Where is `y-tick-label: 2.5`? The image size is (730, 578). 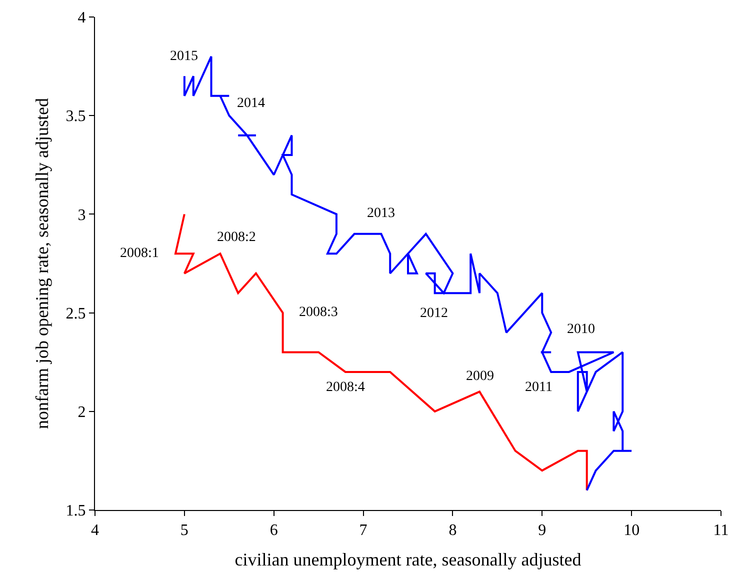
y-tick-label: 2.5 is located at coordinates (76, 313).